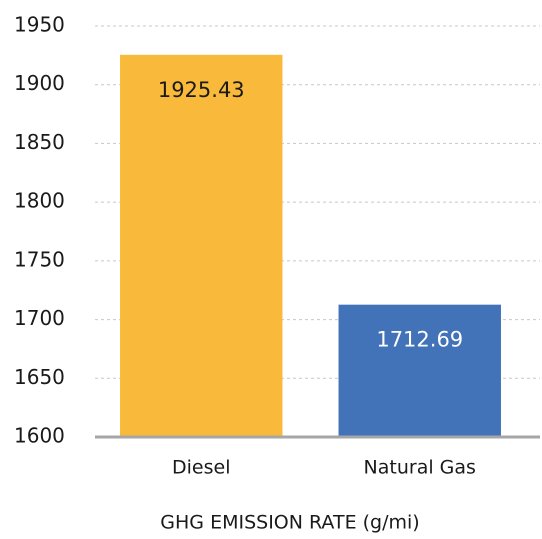 This screenshot has height=539, width=542. Describe the element at coordinates (39, 436) in the screenshot. I see `y-tick-label: 1600` at that location.